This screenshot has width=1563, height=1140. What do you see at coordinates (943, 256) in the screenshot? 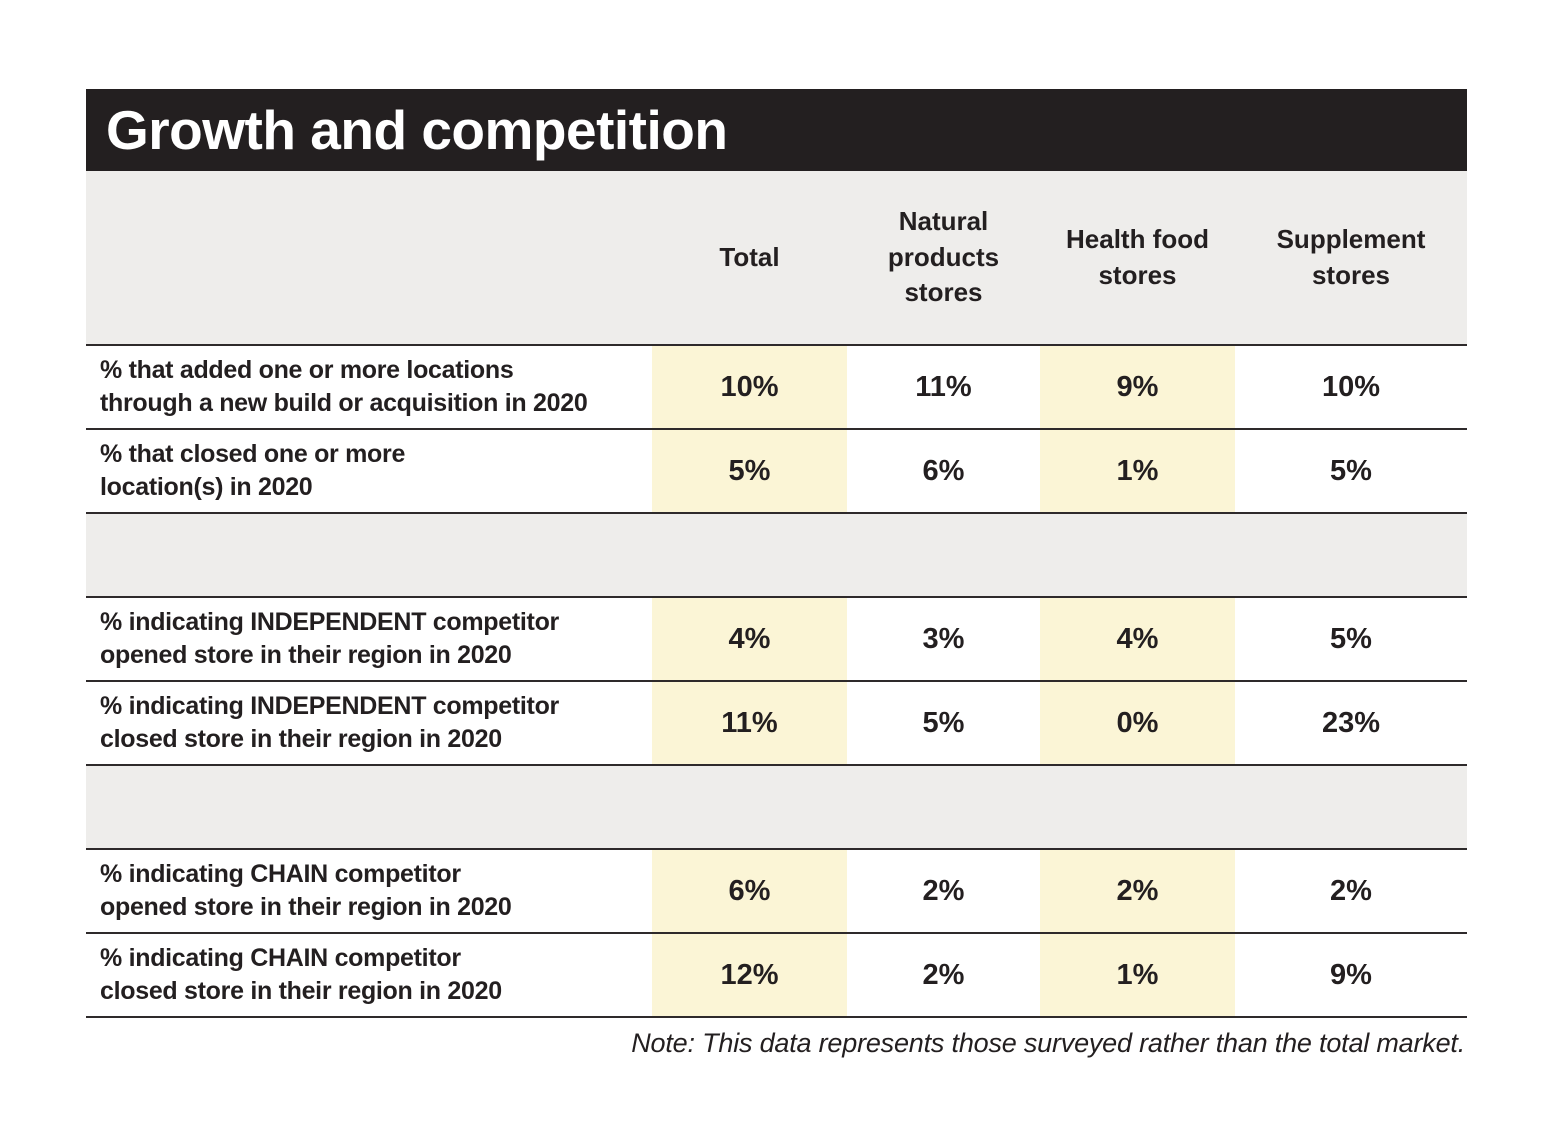
I see `column-header: Natural products stores` at bounding box center [943, 256].